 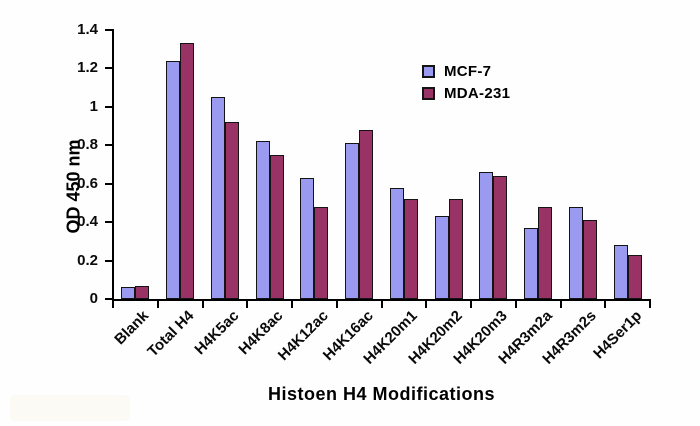 I want to click on bar-mcf-7-h4k20m3, so click(x=486, y=235).